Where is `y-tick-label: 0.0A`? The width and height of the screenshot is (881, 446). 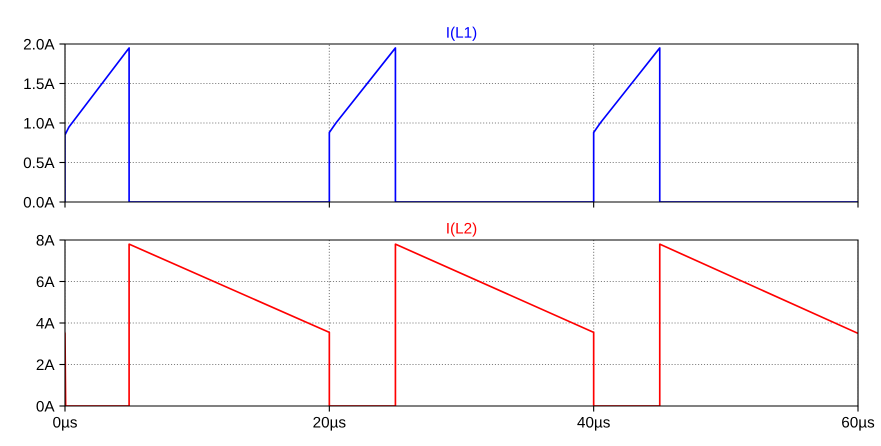 y-tick-label: 0.0A is located at coordinates (39, 202).